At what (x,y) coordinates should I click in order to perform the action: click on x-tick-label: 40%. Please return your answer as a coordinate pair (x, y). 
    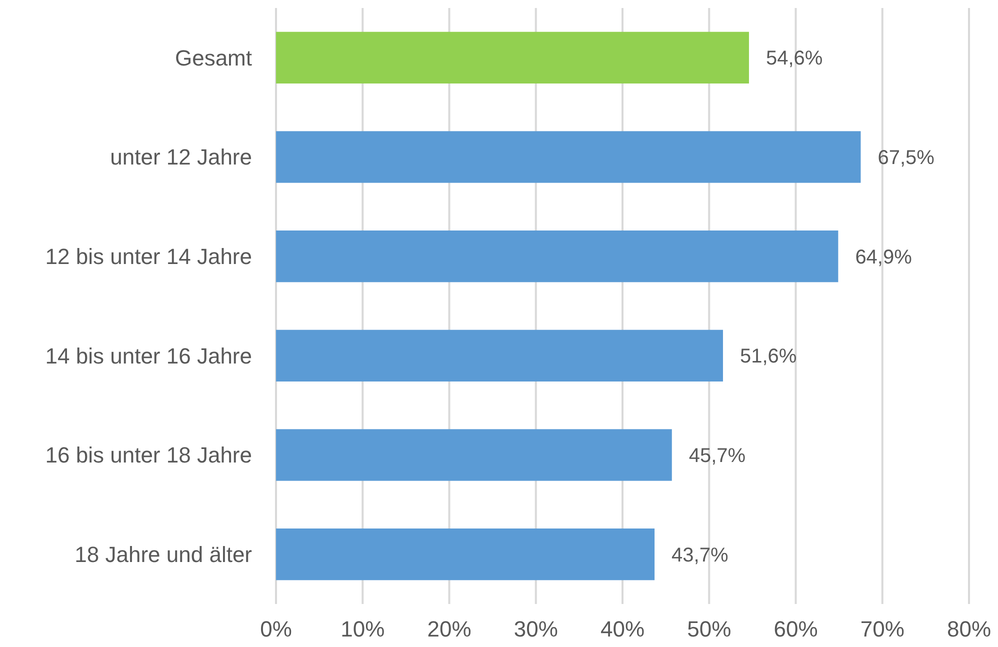
    Looking at the image, I should click on (622, 629).